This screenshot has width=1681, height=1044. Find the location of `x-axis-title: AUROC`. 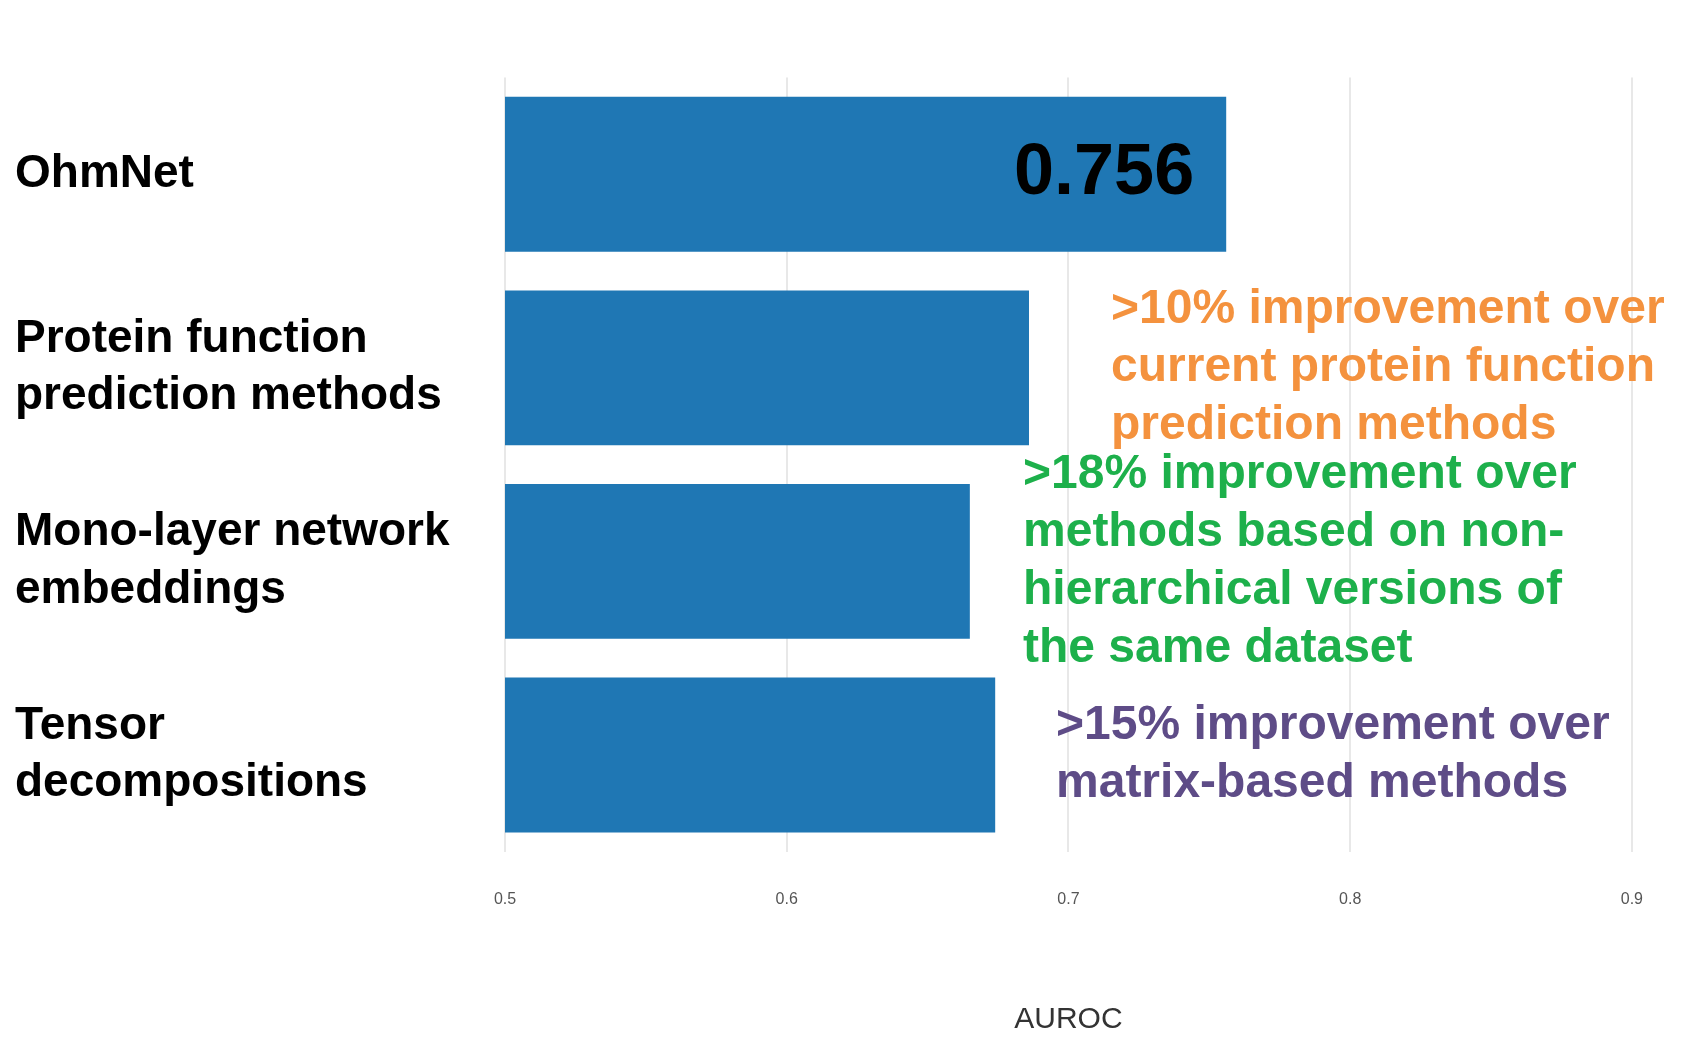

x-axis-title: AUROC is located at coordinates (1068, 1018).